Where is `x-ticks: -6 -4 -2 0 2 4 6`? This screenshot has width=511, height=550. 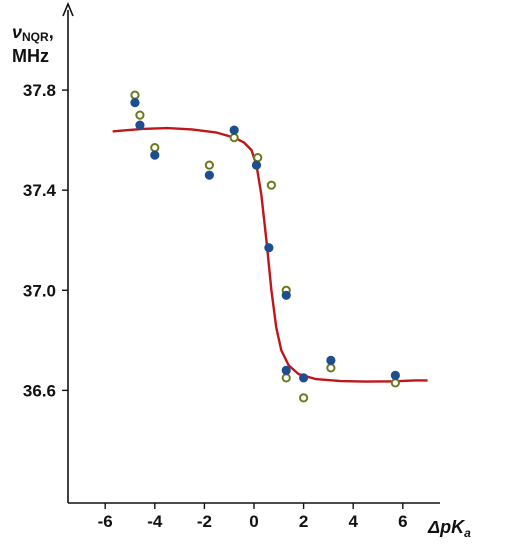 x-ticks: -6 -4 -2 0 2 4 6 is located at coordinates (253, 517).